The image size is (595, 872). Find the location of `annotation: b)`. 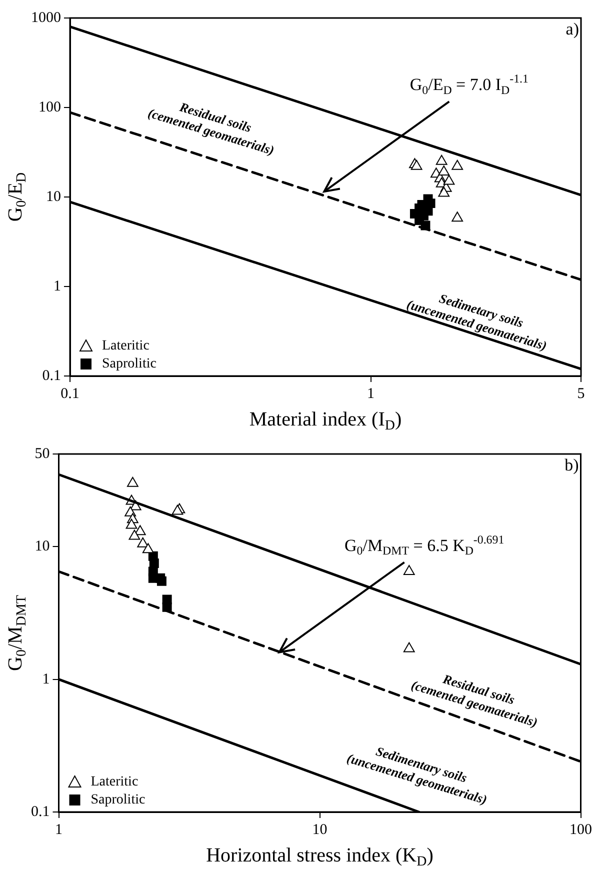

annotation: b) is located at coordinates (571, 464).